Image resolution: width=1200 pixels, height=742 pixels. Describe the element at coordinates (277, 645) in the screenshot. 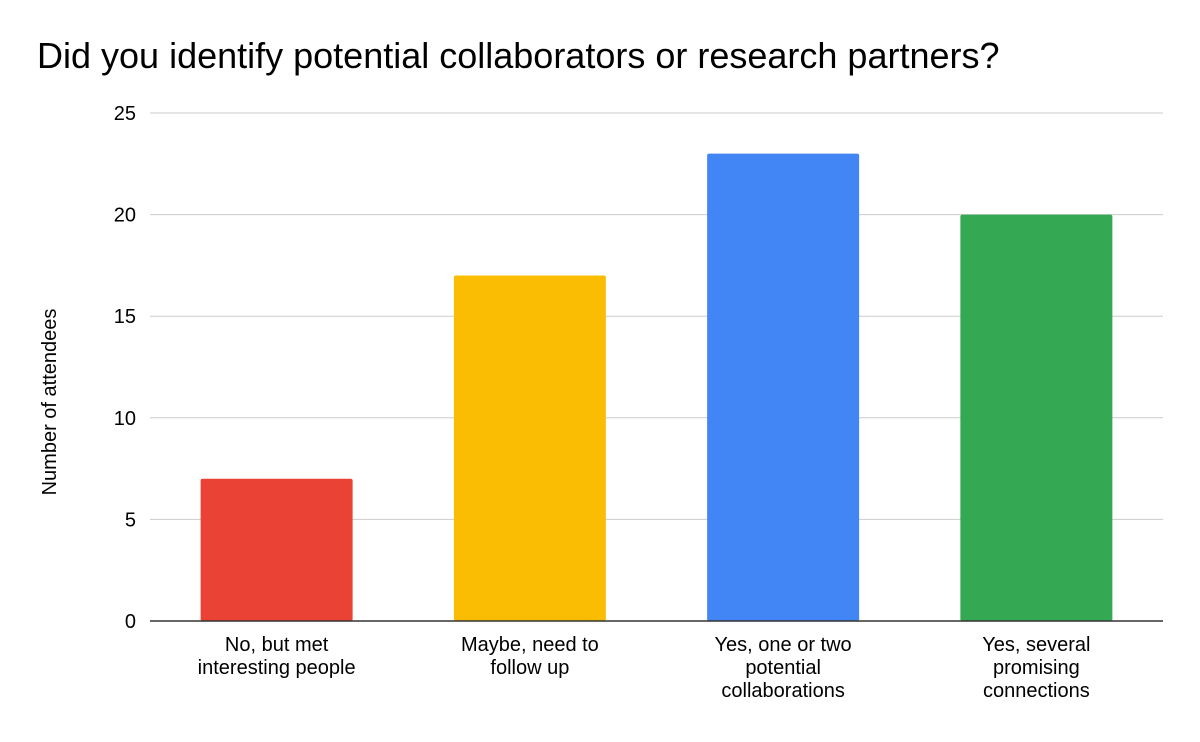

I see `x-category-label-0-line-0: No, but met` at that location.